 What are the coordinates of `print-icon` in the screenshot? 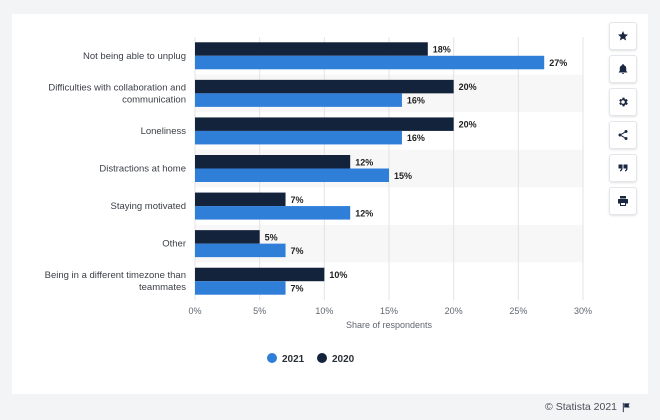 It's located at (623, 201).